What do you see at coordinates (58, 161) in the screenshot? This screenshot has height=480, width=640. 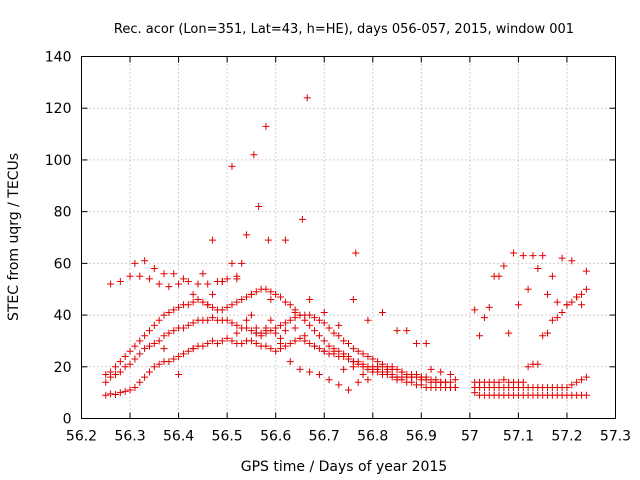 I see `y-tick-label: 100` at bounding box center [58, 161].